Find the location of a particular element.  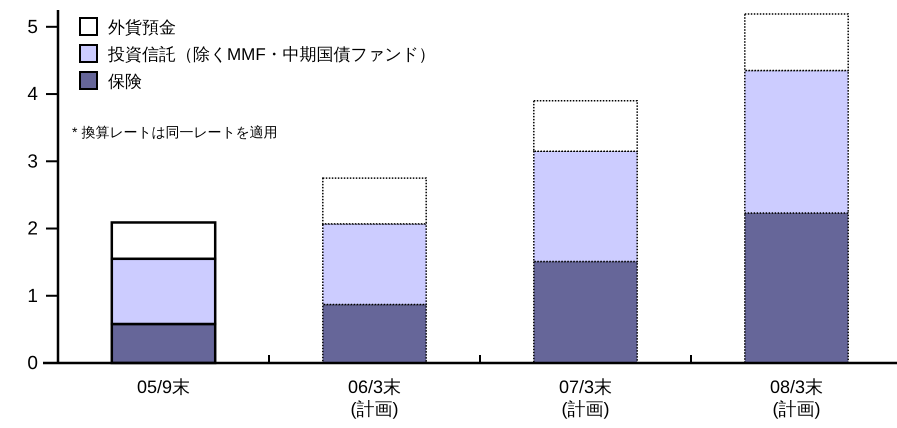

y-tick-label: 2 is located at coordinates (32, 229).